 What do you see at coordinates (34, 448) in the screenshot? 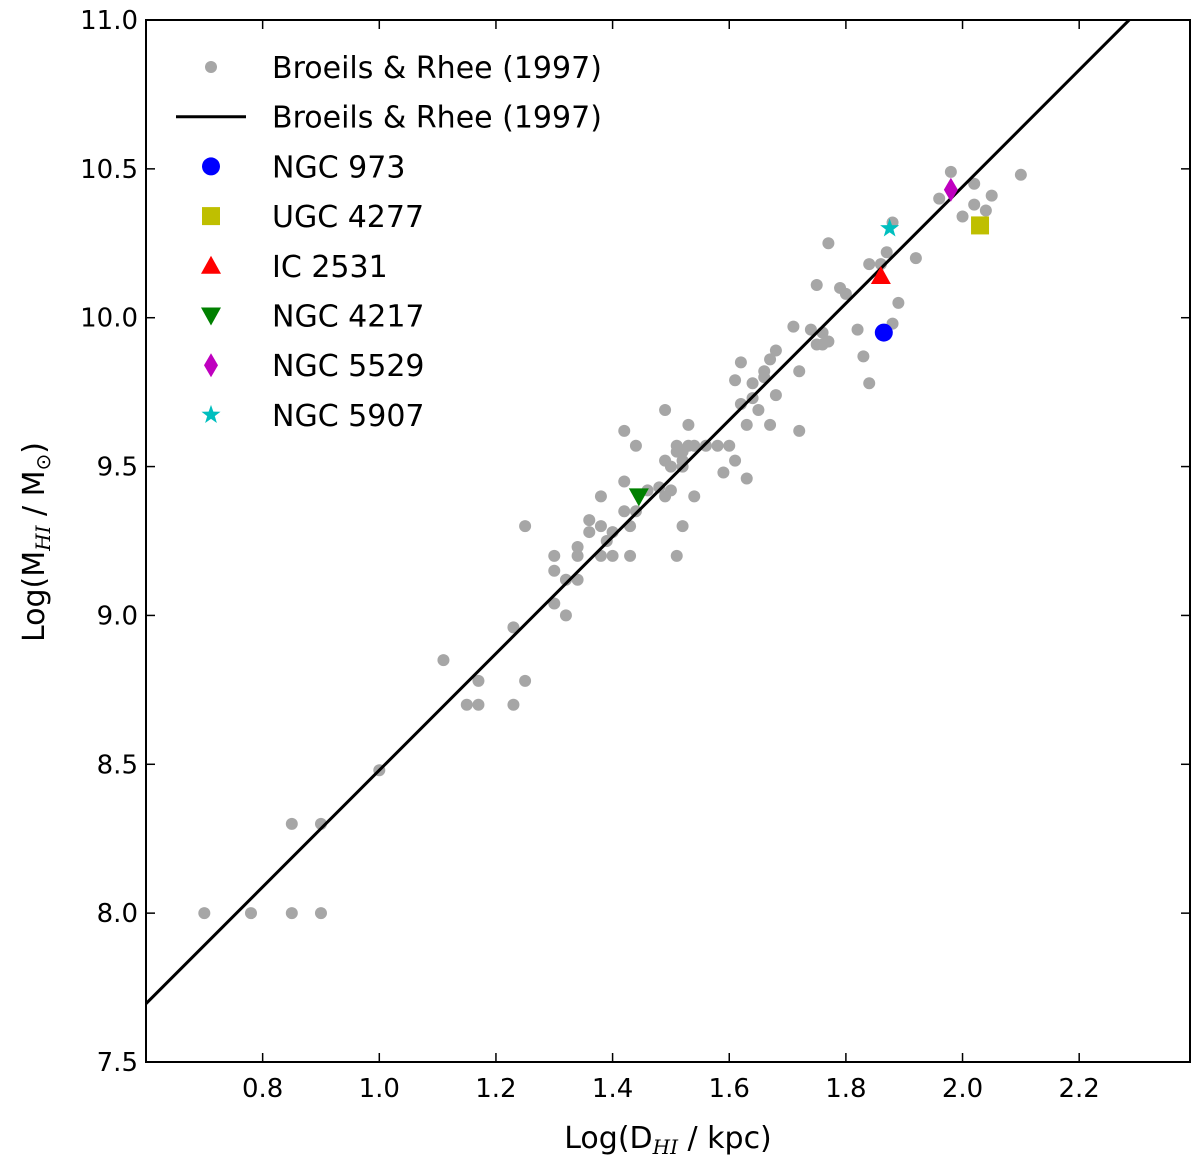
I see `y-axis-title-tail: )` at bounding box center [34, 448].